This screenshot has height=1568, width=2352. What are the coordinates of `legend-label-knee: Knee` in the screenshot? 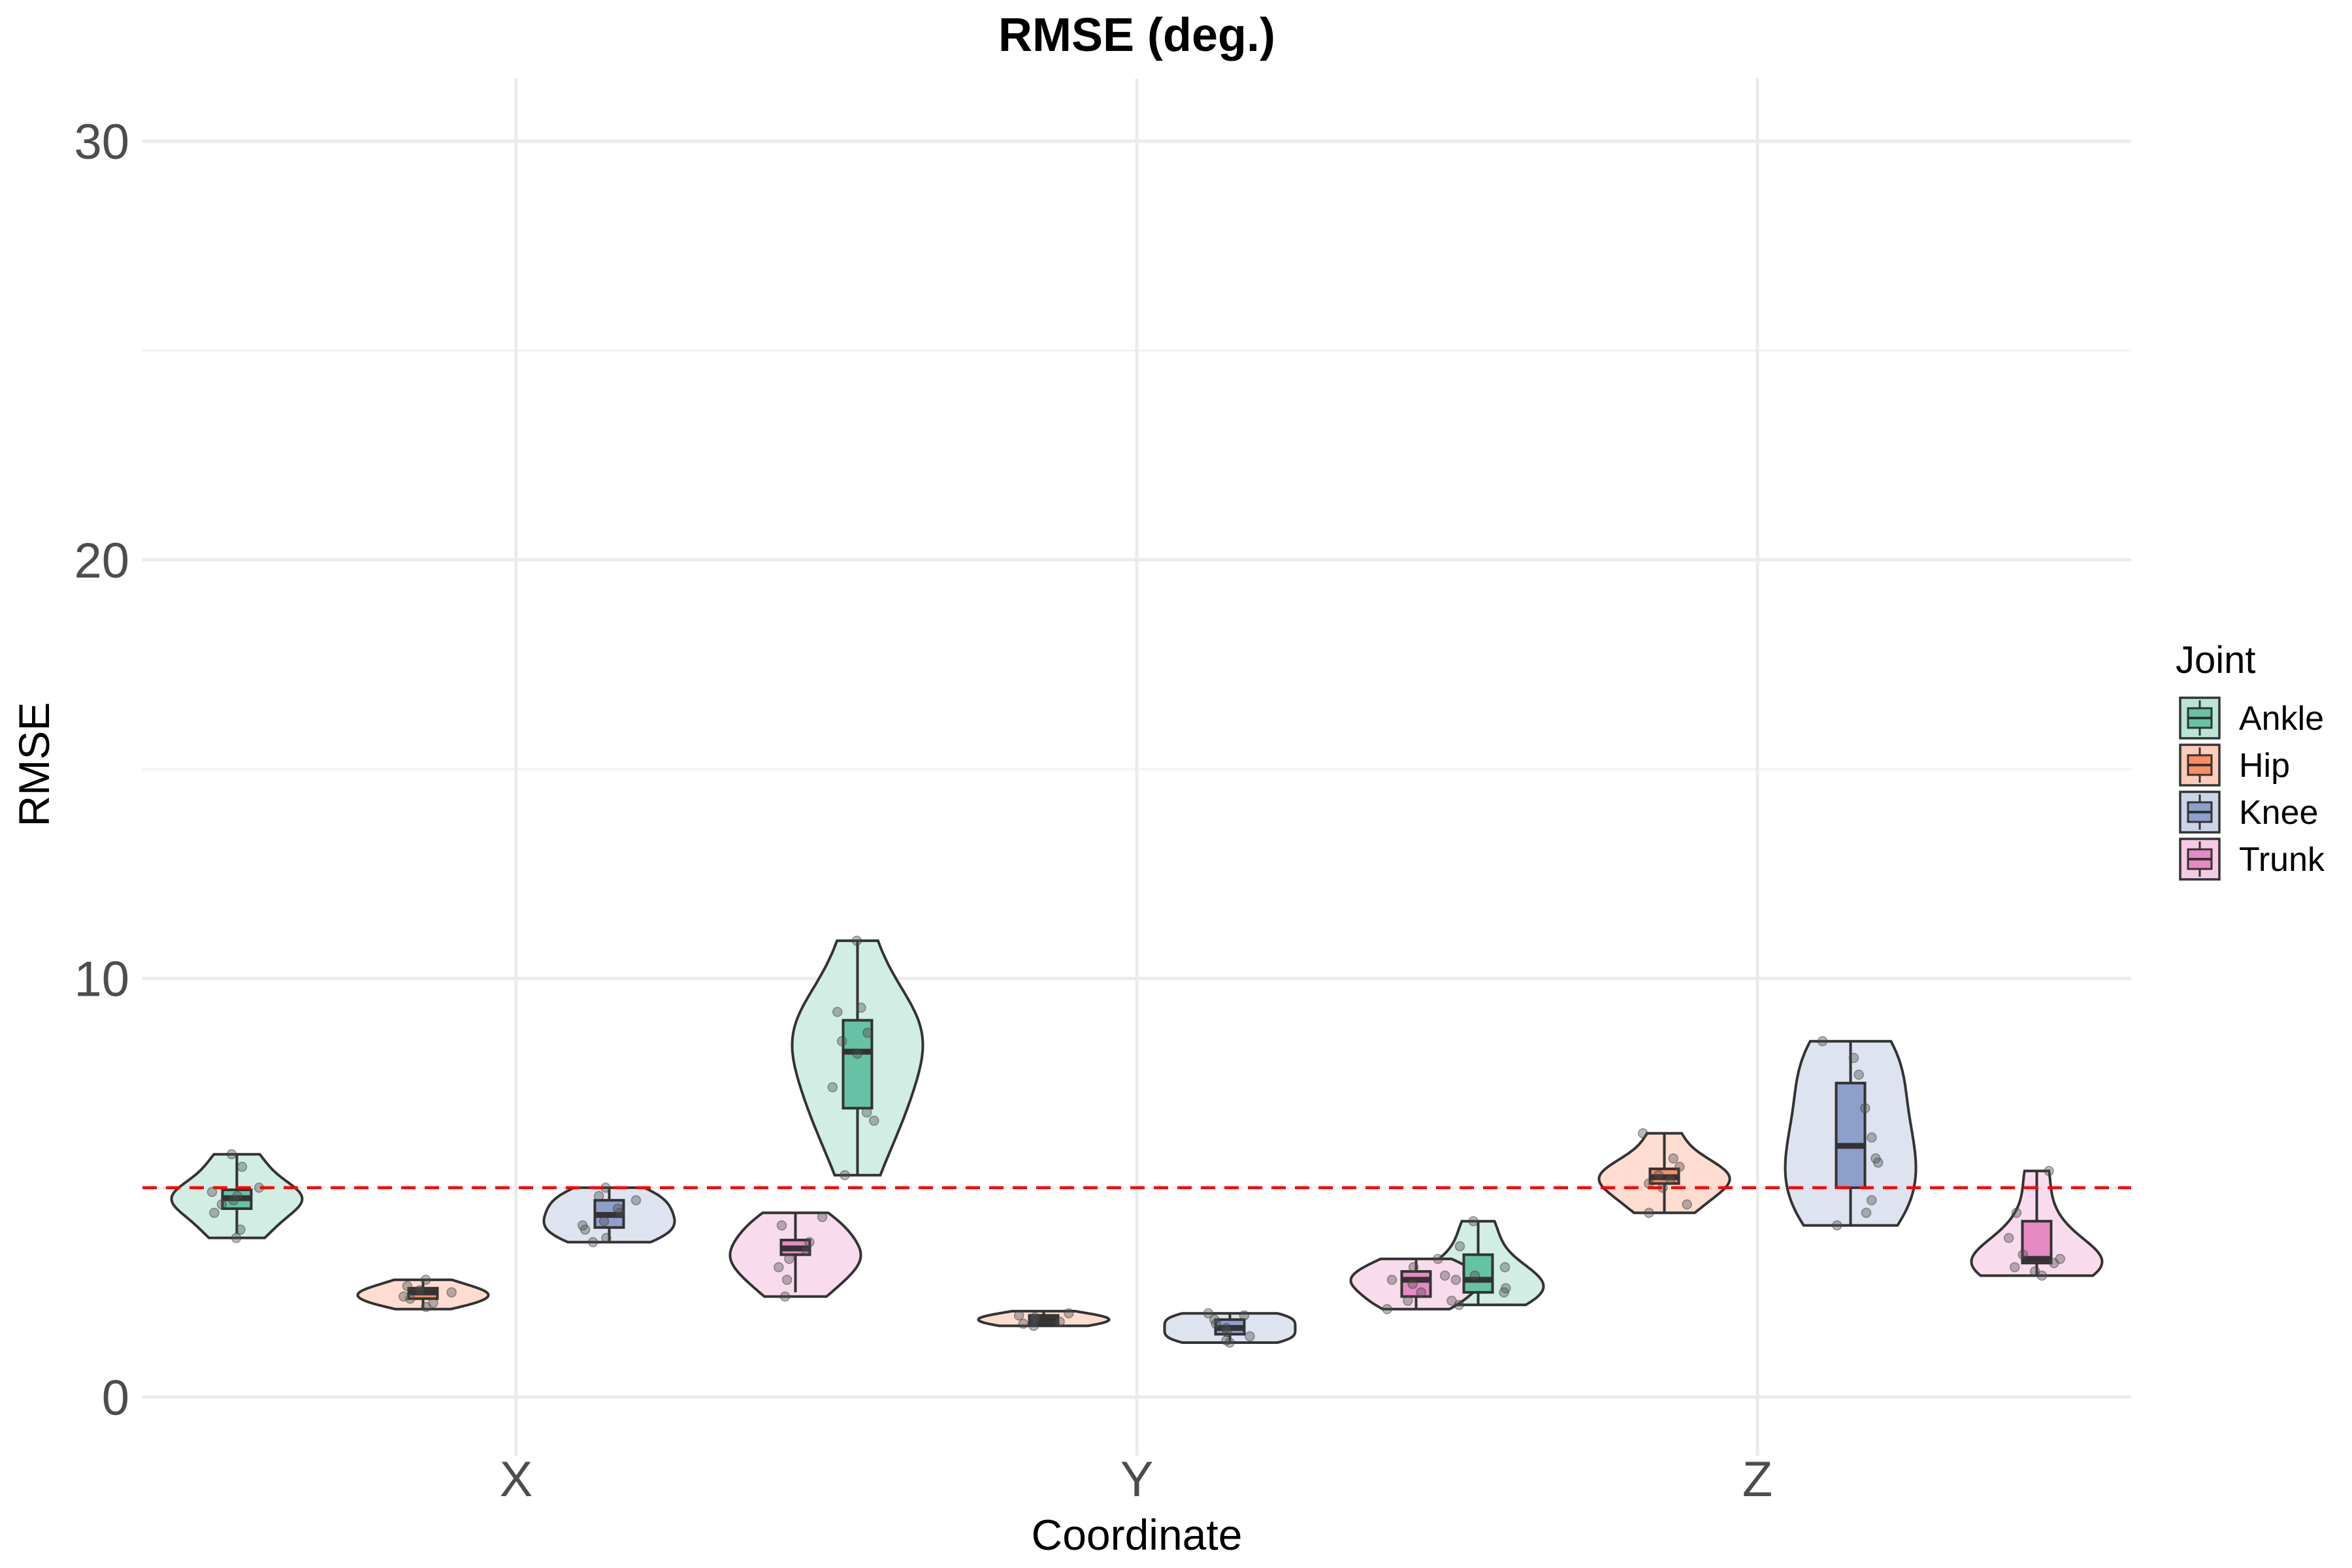 It's located at (2278, 813).